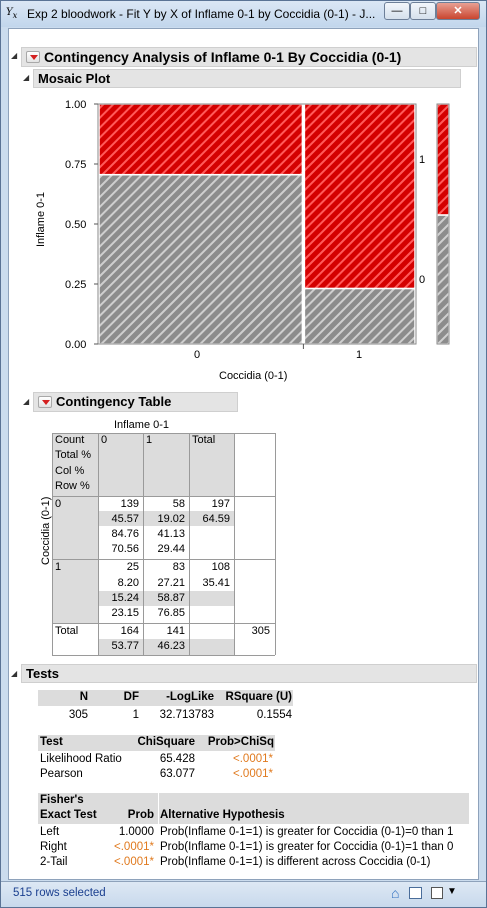  What do you see at coordinates (128, 583) in the screenshot?
I see `table-cell: 8.20` at bounding box center [128, 583].